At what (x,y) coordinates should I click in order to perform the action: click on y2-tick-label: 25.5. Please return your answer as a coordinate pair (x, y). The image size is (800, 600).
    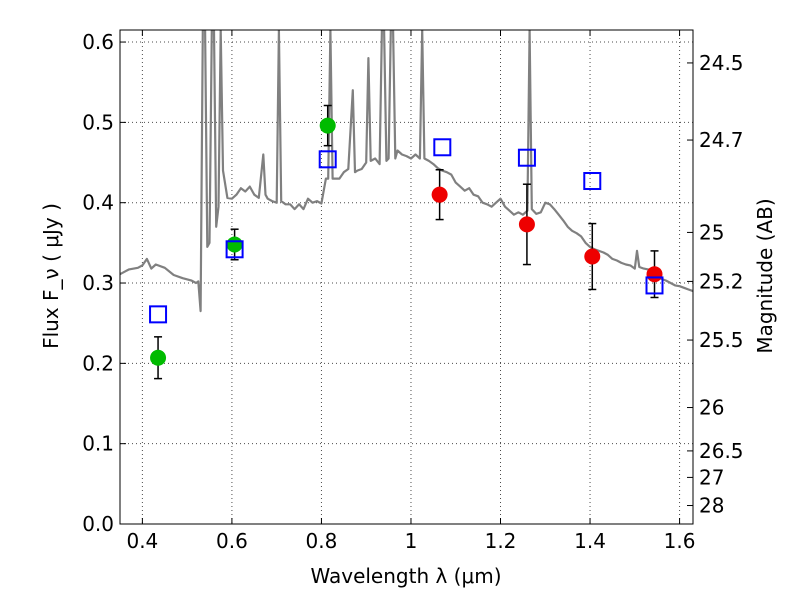
    Looking at the image, I should click on (721, 340).